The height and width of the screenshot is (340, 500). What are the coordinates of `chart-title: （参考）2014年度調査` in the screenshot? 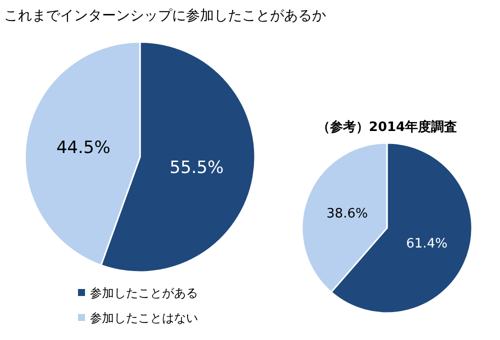 It's located at (387, 127).